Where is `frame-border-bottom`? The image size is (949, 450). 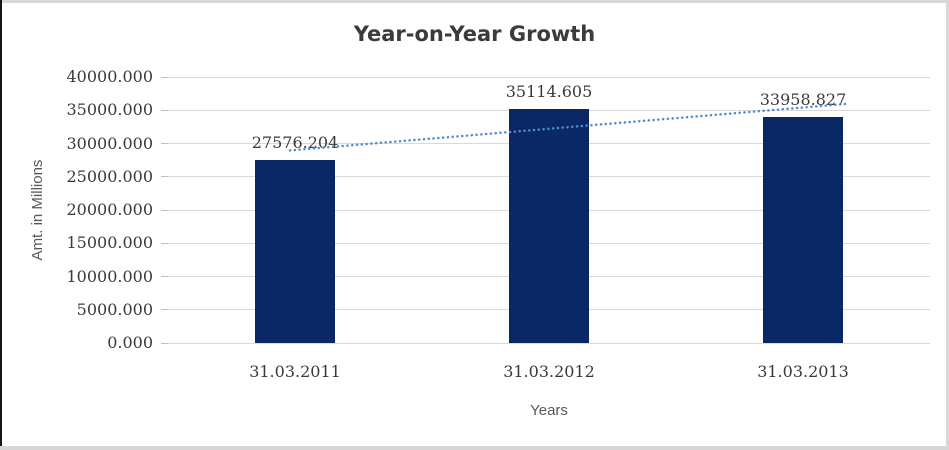 frame-border-bottom is located at coordinates (474, 448).